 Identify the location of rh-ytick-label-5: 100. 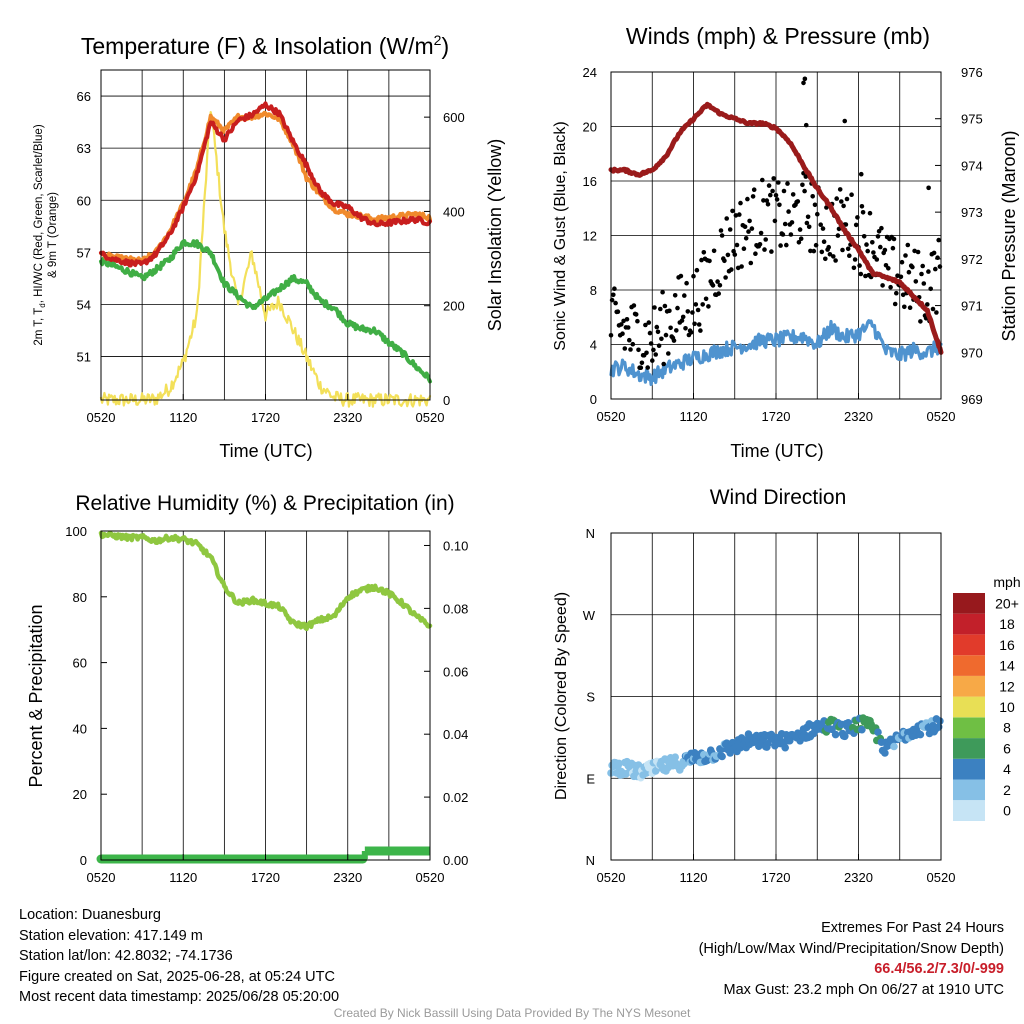
(76, 531).